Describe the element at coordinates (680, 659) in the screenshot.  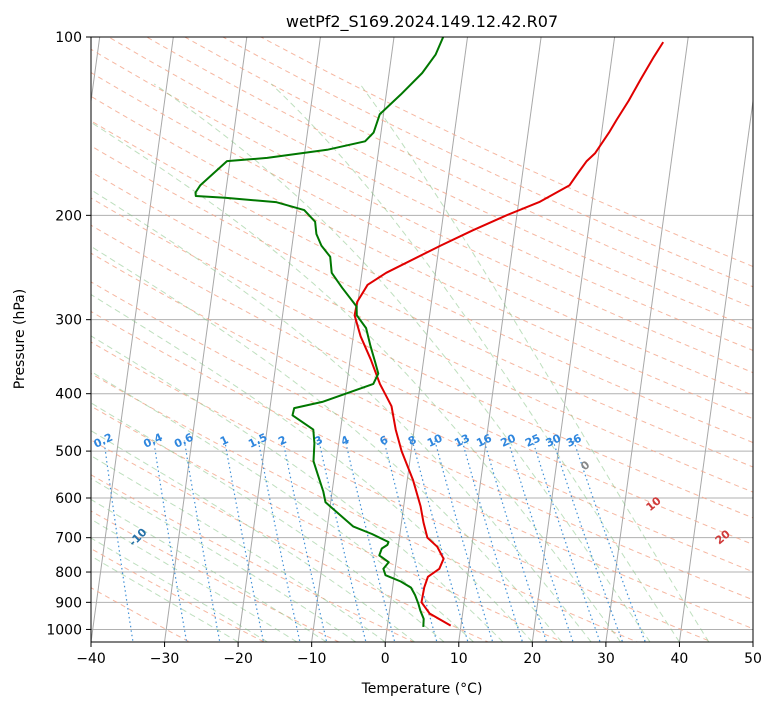
I see `x-tick-label: 40` at that location.